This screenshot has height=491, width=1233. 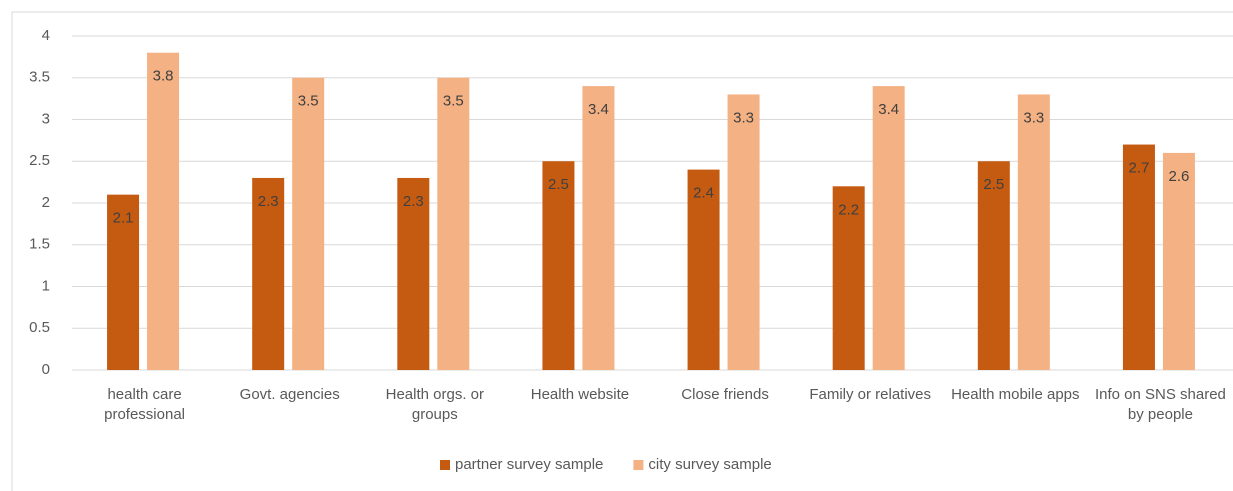 I want to click on legend-label: city survey sample, so click(x=709, y=464).